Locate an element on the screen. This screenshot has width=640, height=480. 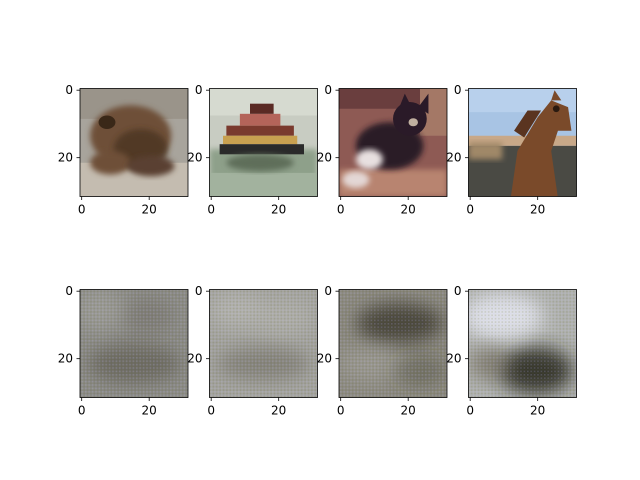
panel-original-3: 0 20 0 20 is located at coordinates (382, 150).